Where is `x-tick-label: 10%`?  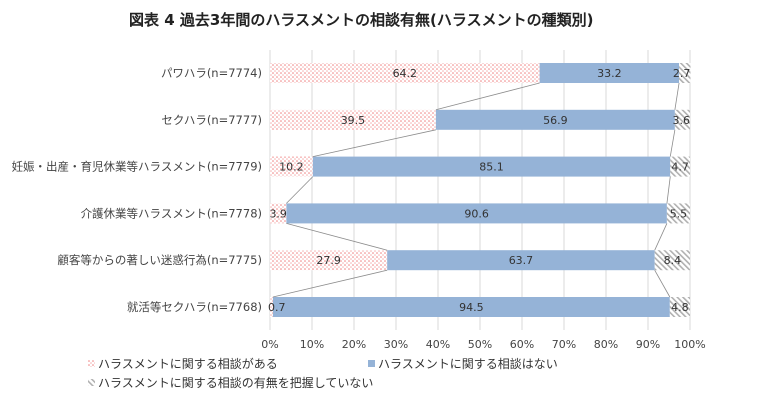 x-tick-label: 10% is located at coordinates (312, 344).